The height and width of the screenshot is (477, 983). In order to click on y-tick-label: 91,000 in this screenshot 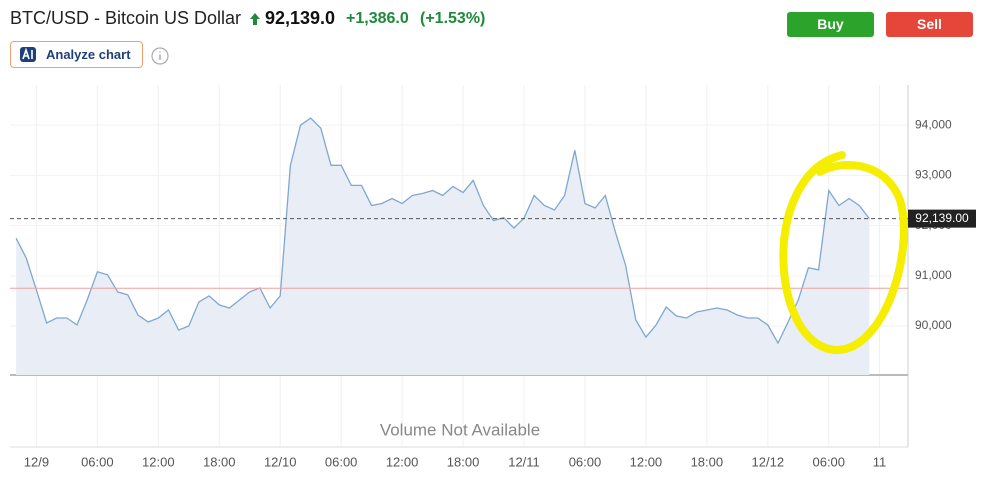, I will do `click(933, 275)`.